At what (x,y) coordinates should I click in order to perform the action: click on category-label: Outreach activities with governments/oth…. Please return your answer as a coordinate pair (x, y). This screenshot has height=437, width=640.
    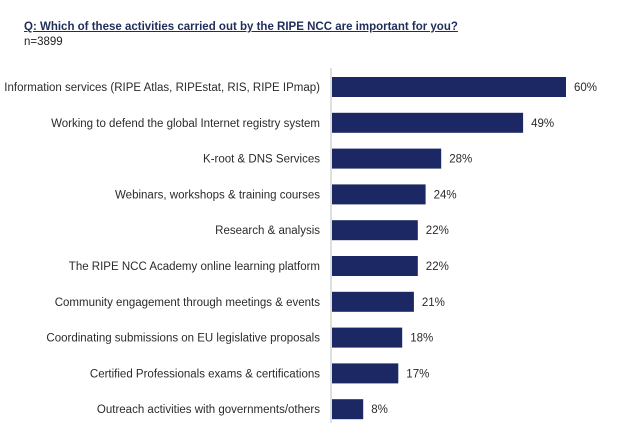
    Looking at the image, I should click on (208, 410).